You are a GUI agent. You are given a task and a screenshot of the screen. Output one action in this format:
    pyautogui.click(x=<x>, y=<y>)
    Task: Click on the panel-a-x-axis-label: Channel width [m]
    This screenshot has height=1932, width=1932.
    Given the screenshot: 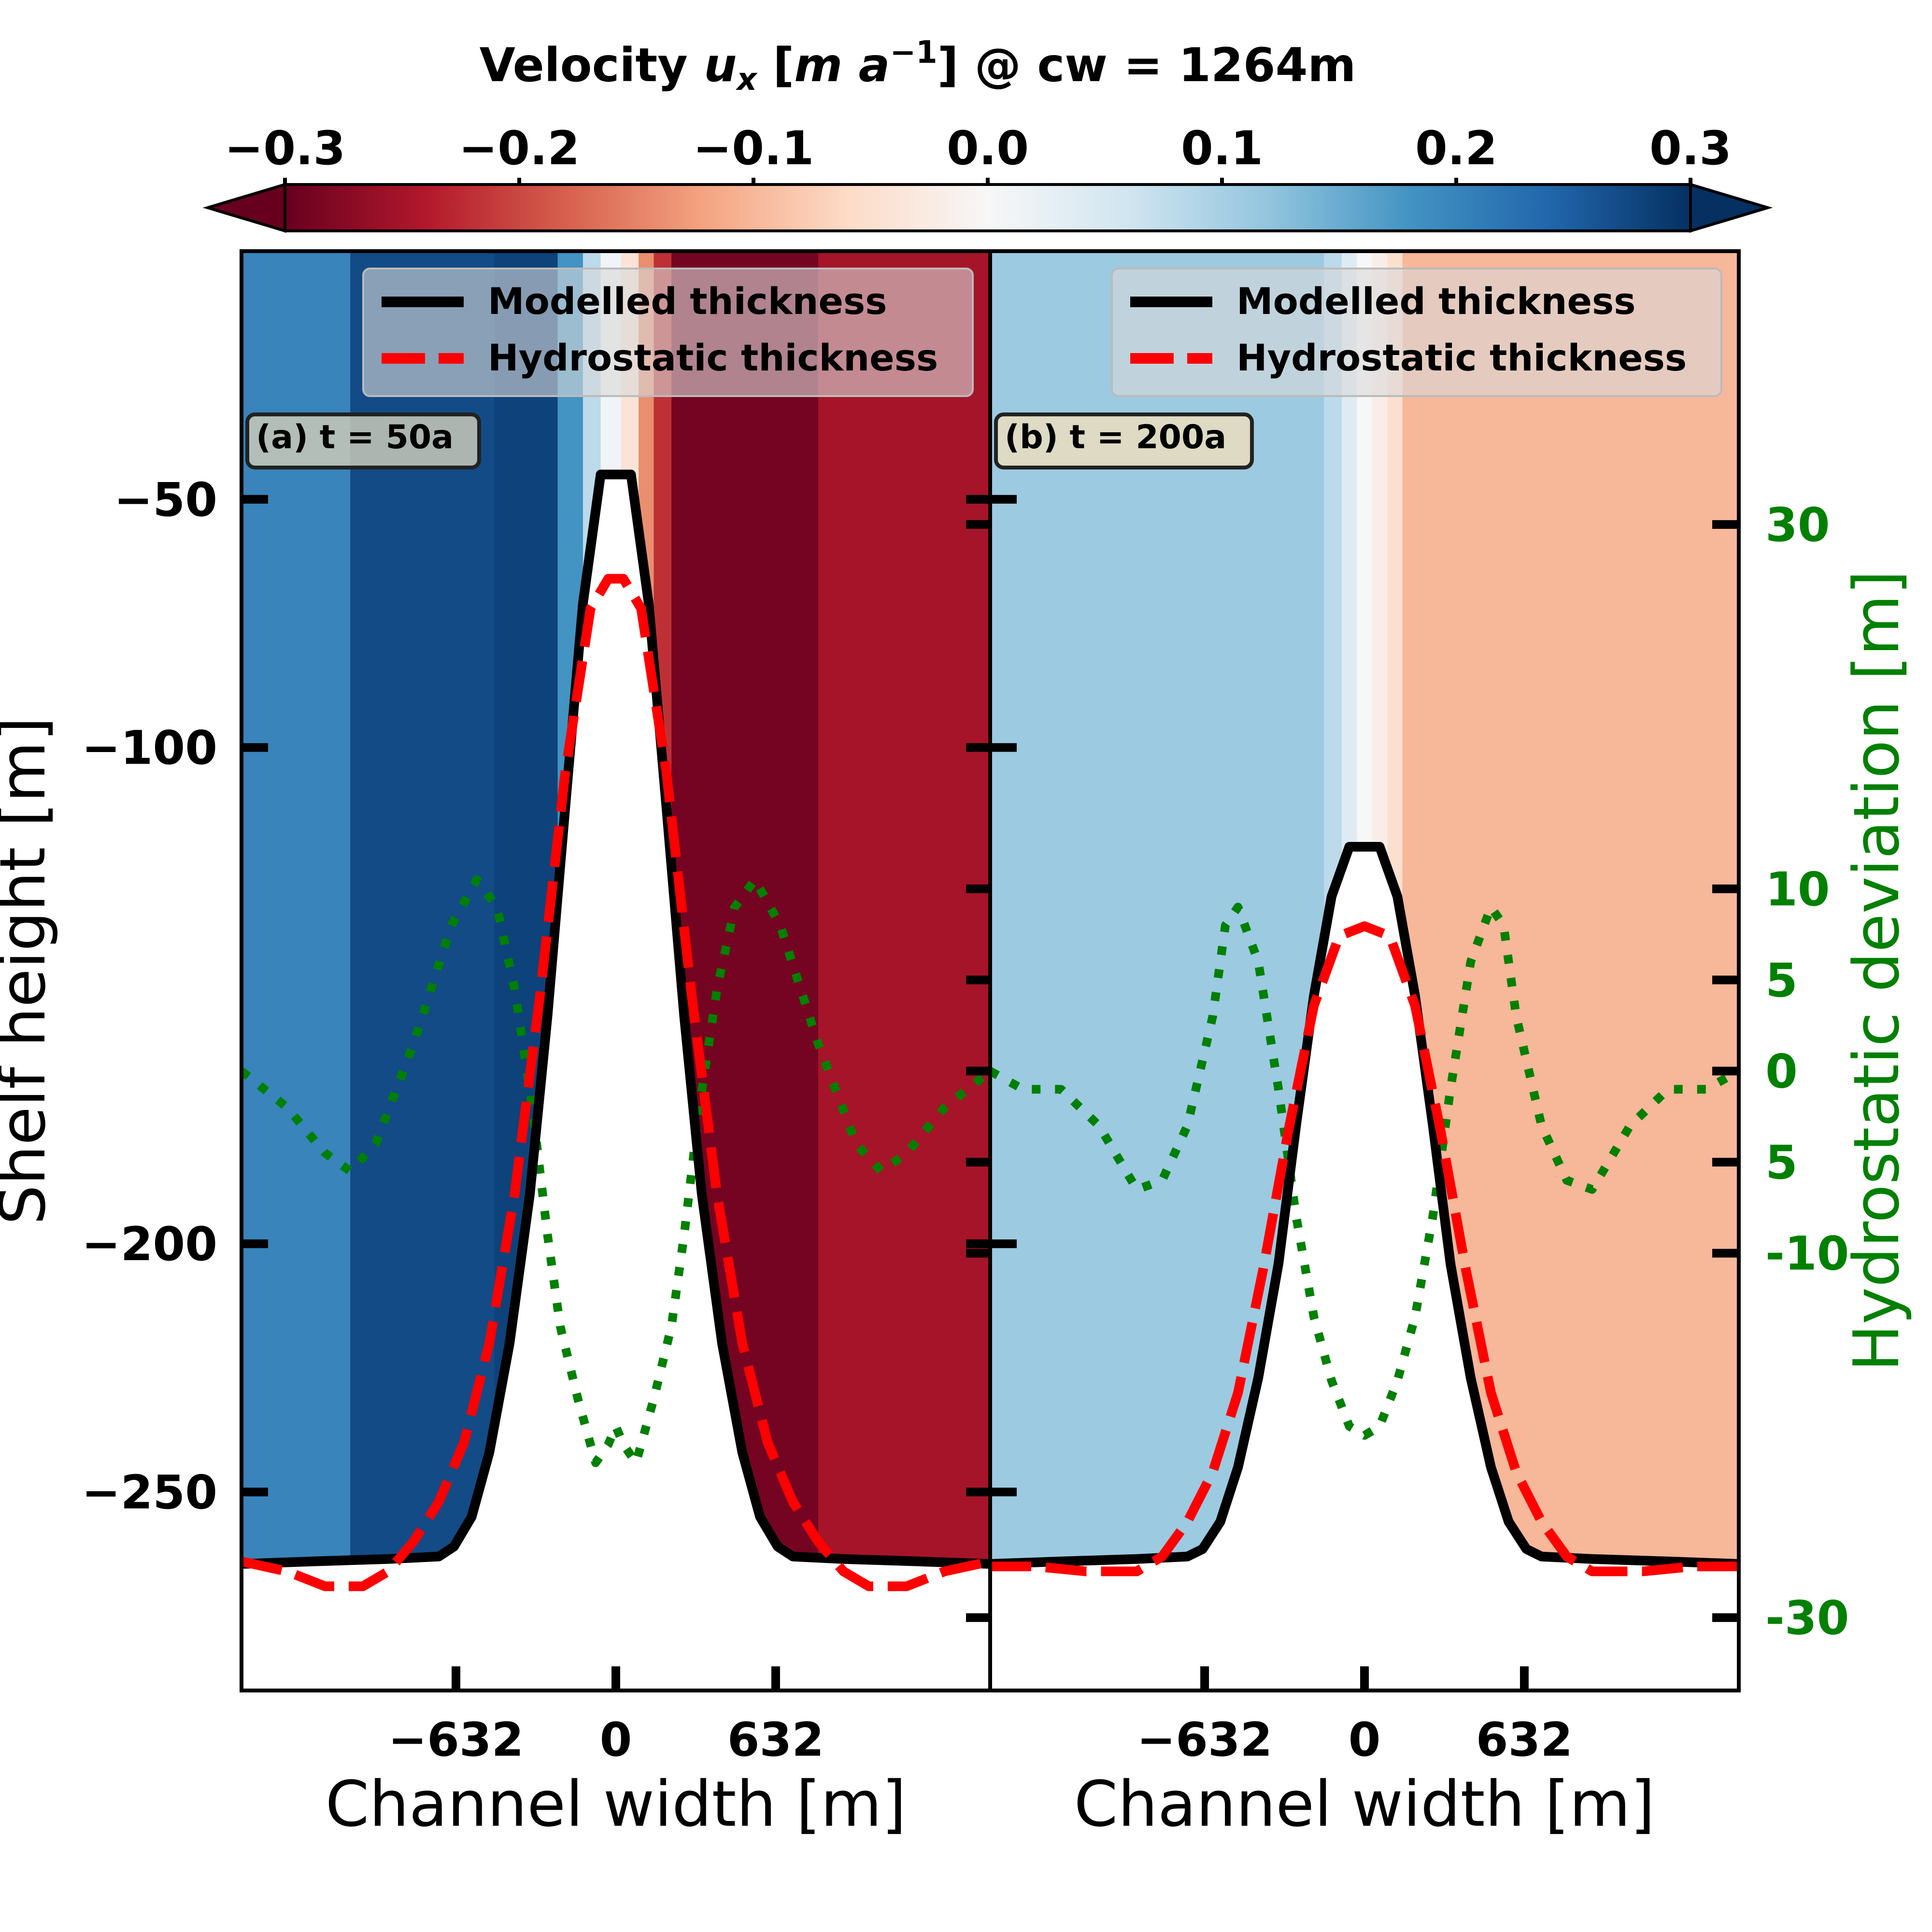 What is the action you would take?
    pyautogui.click(x=616, y=1804)
    